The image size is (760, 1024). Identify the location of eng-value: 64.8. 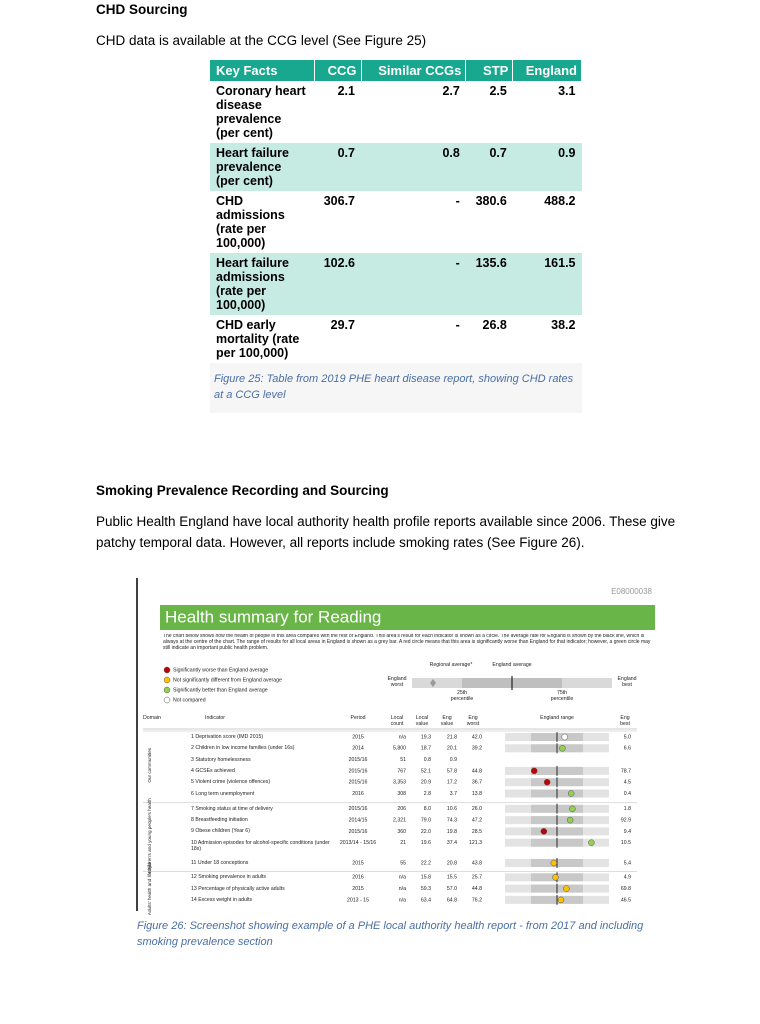
(452, 900).